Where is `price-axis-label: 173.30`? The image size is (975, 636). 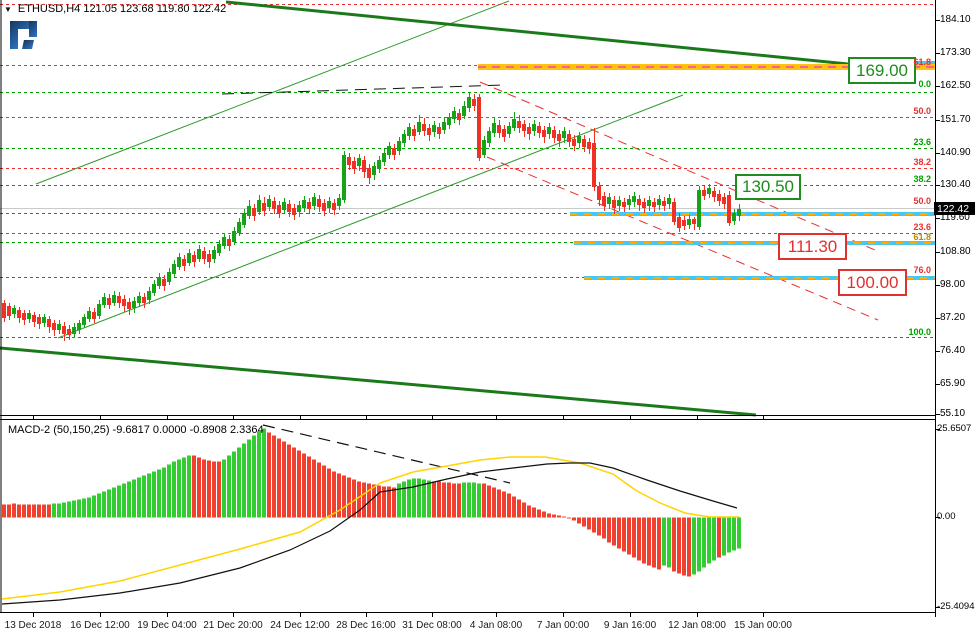 price-axis-label: 173.30 is located at coordinates (955, 52).